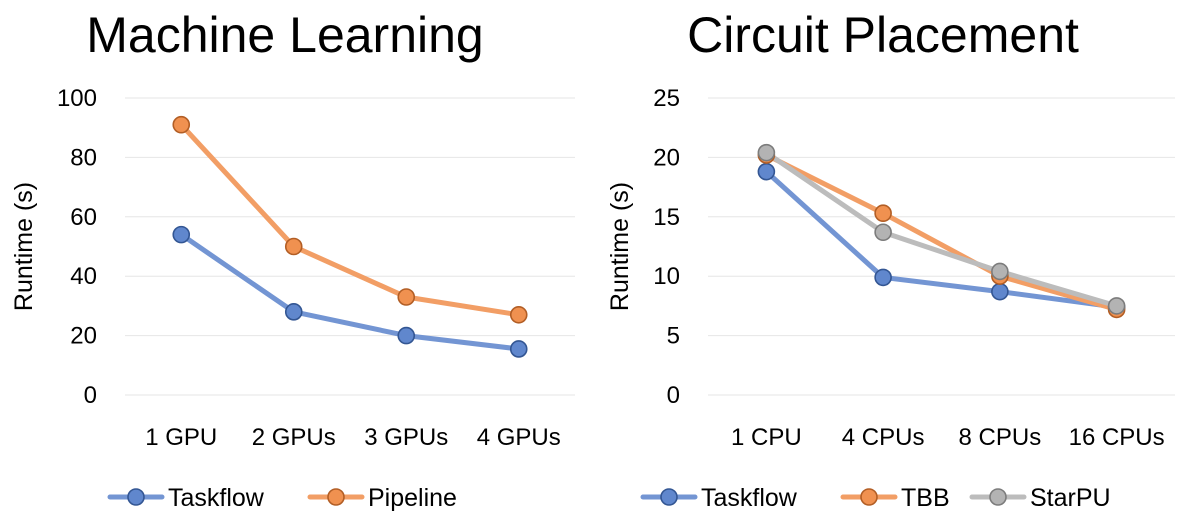  I want to click on x-tick-label: 4 CPUs, so click(883, 437).